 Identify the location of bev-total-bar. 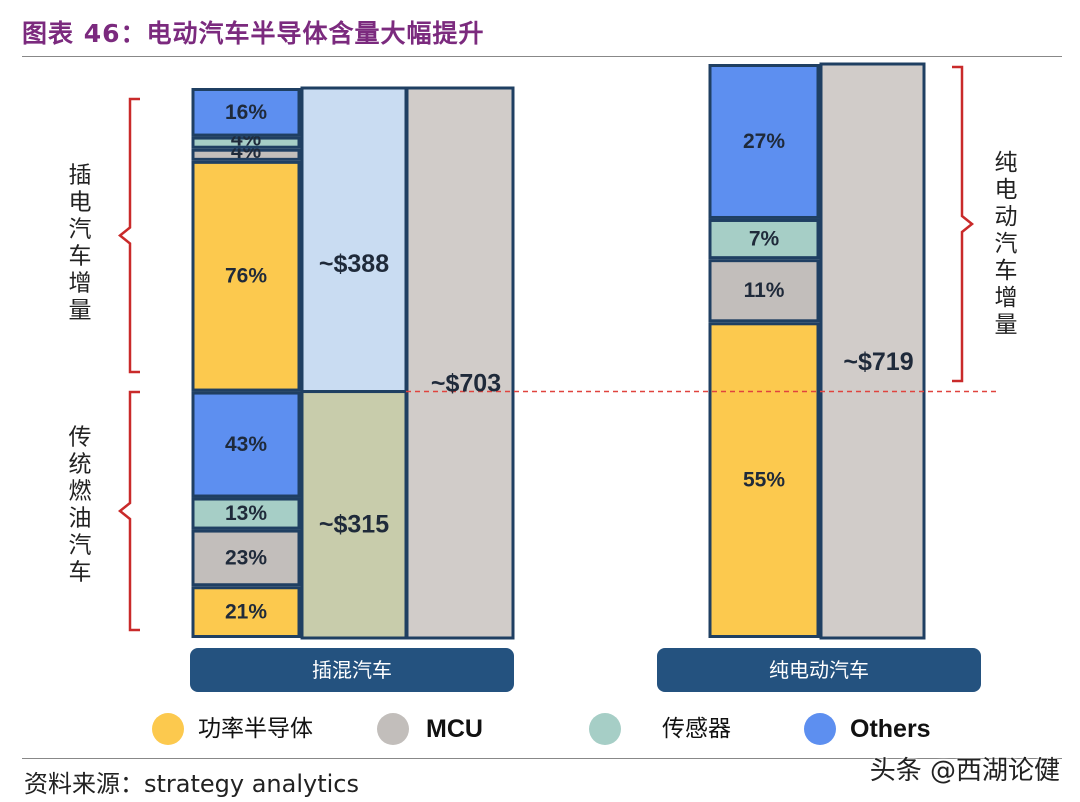
(872, 351).